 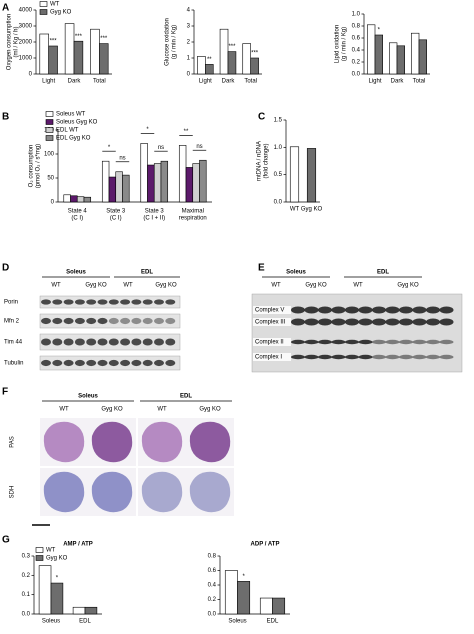 I want to click on y-tick-label: 100, so click(x=49, y=155).